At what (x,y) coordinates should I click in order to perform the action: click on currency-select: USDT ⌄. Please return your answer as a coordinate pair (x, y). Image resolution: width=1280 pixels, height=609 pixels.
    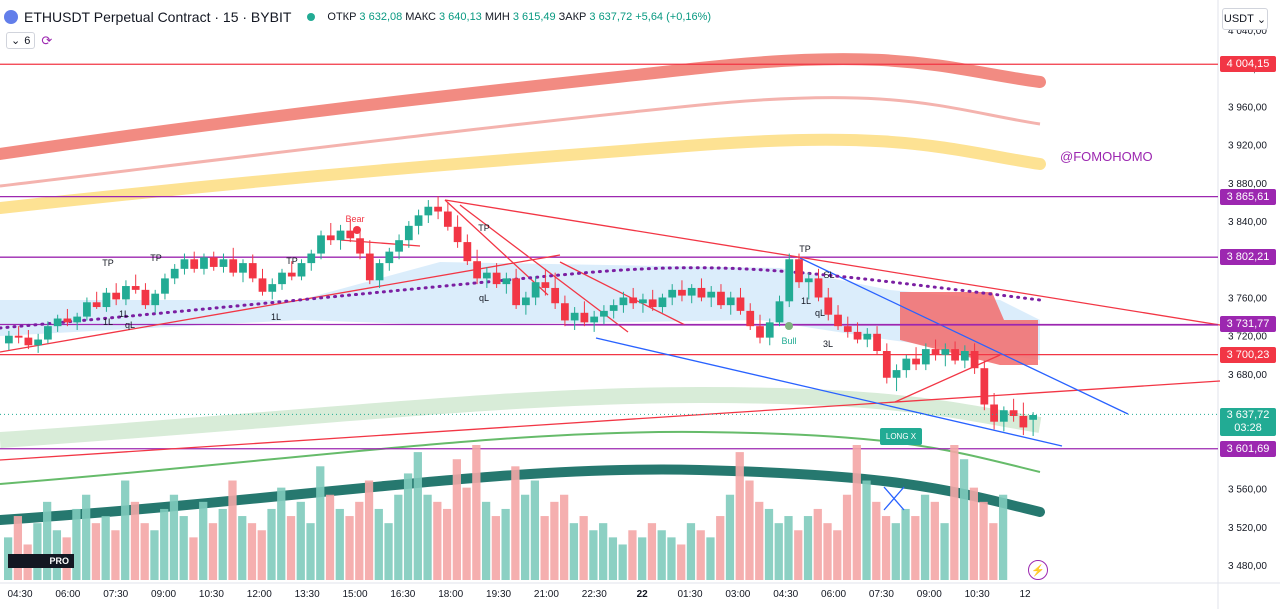
    Looking at the image, I should click on (1245, 19).